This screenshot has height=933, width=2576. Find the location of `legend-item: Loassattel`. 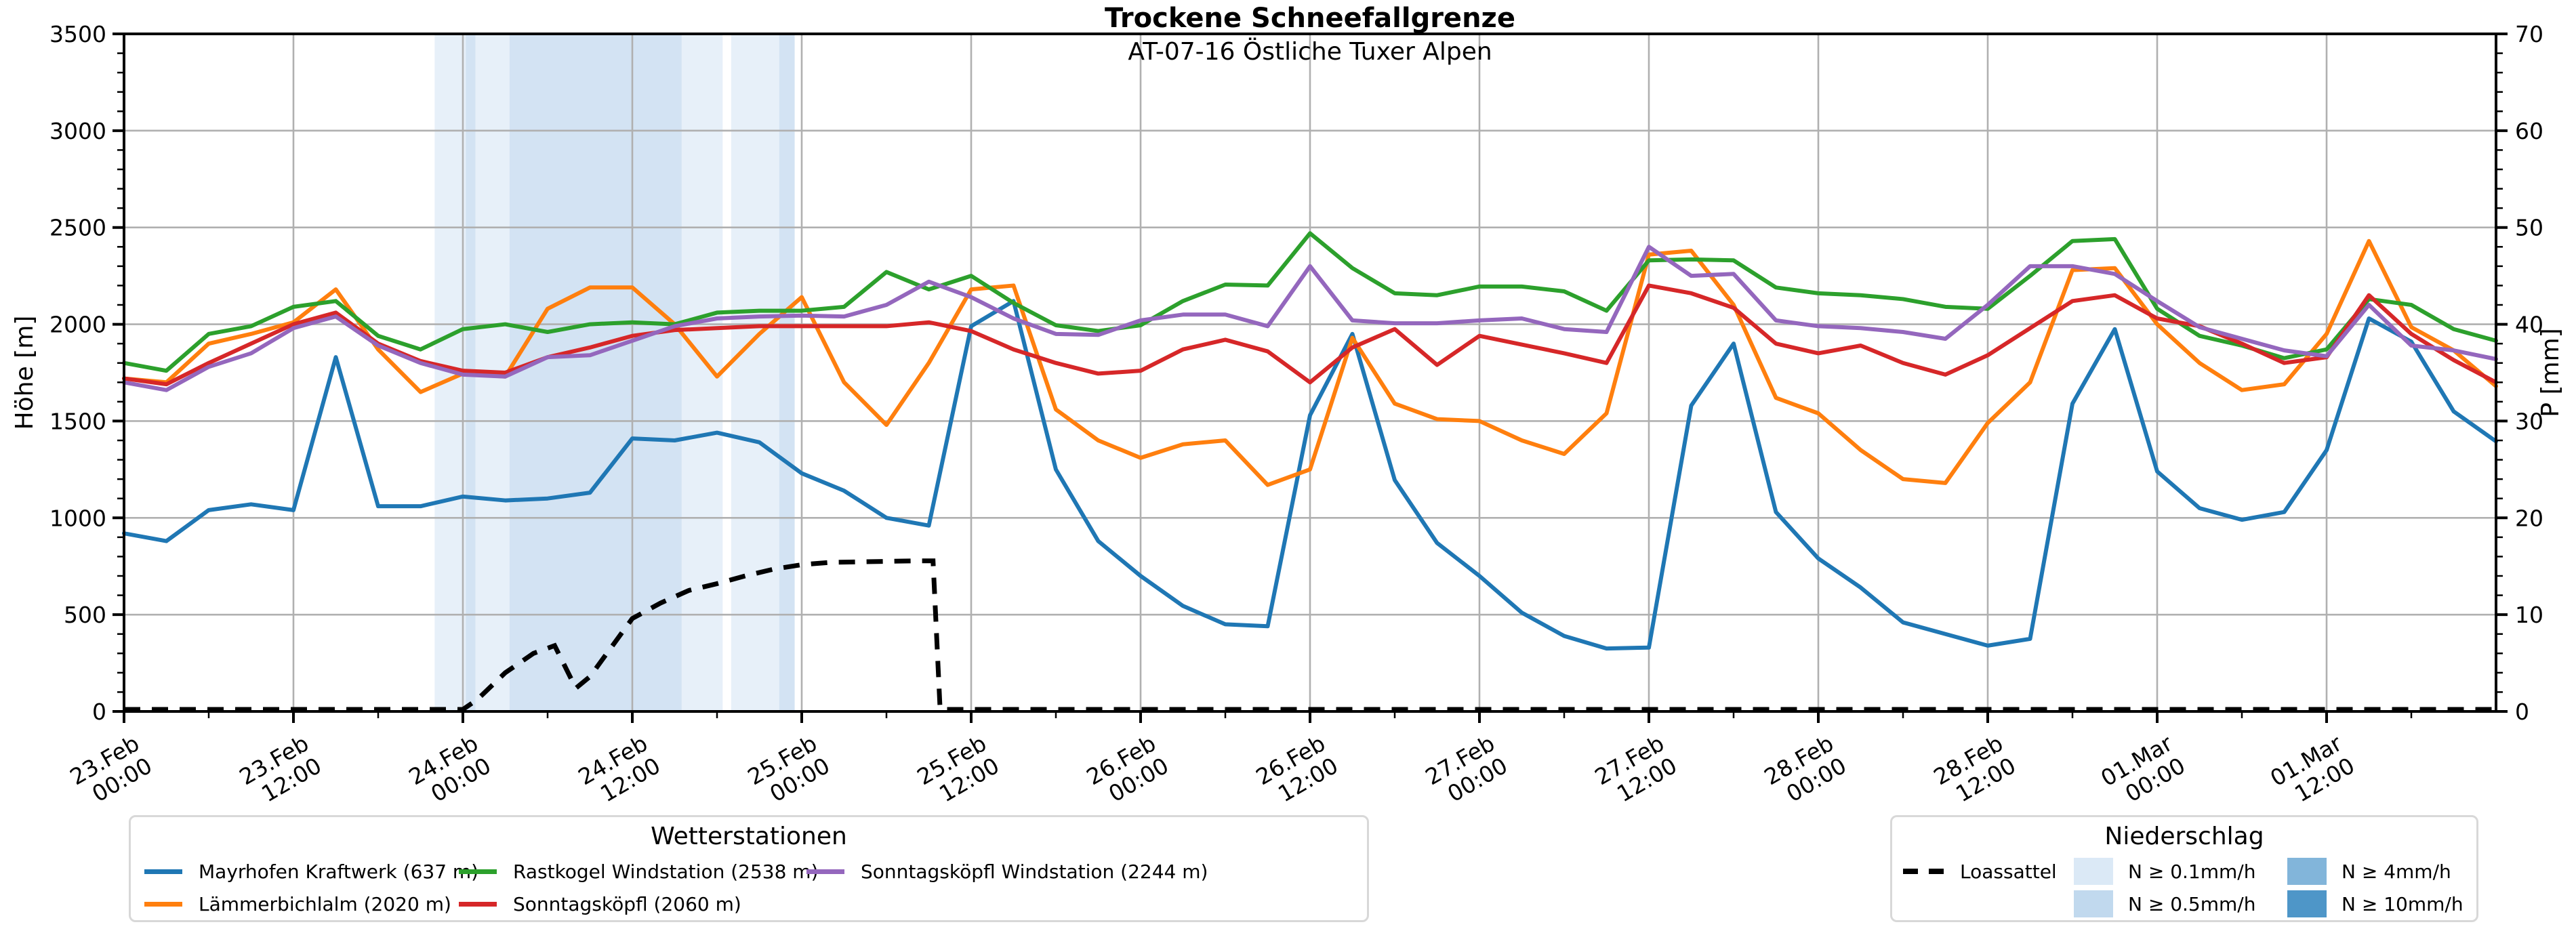

legend-item: Loassattel is located at coordinates (1980, 871).